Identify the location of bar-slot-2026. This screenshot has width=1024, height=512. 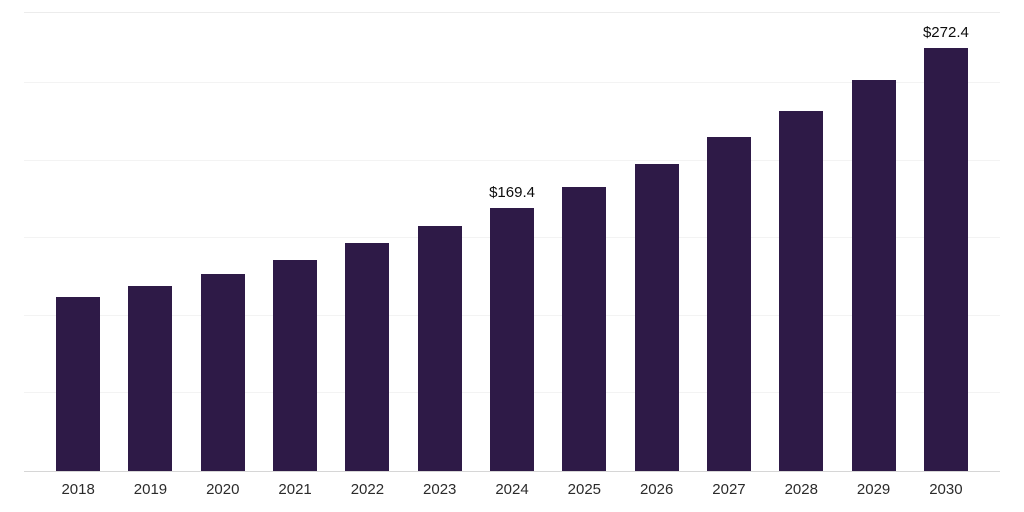
(657, 242).